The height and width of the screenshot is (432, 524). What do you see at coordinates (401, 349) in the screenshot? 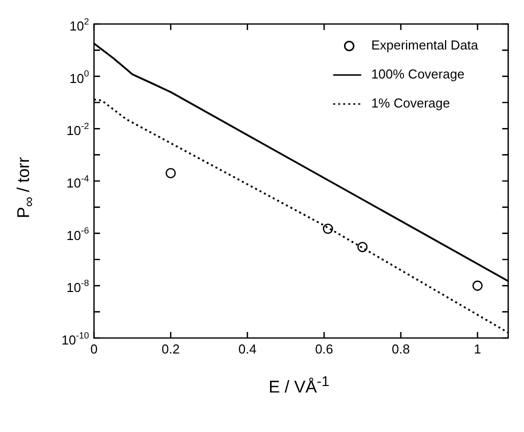
I see `x-tick-label: 0.8` at bounding box center [401, 349].